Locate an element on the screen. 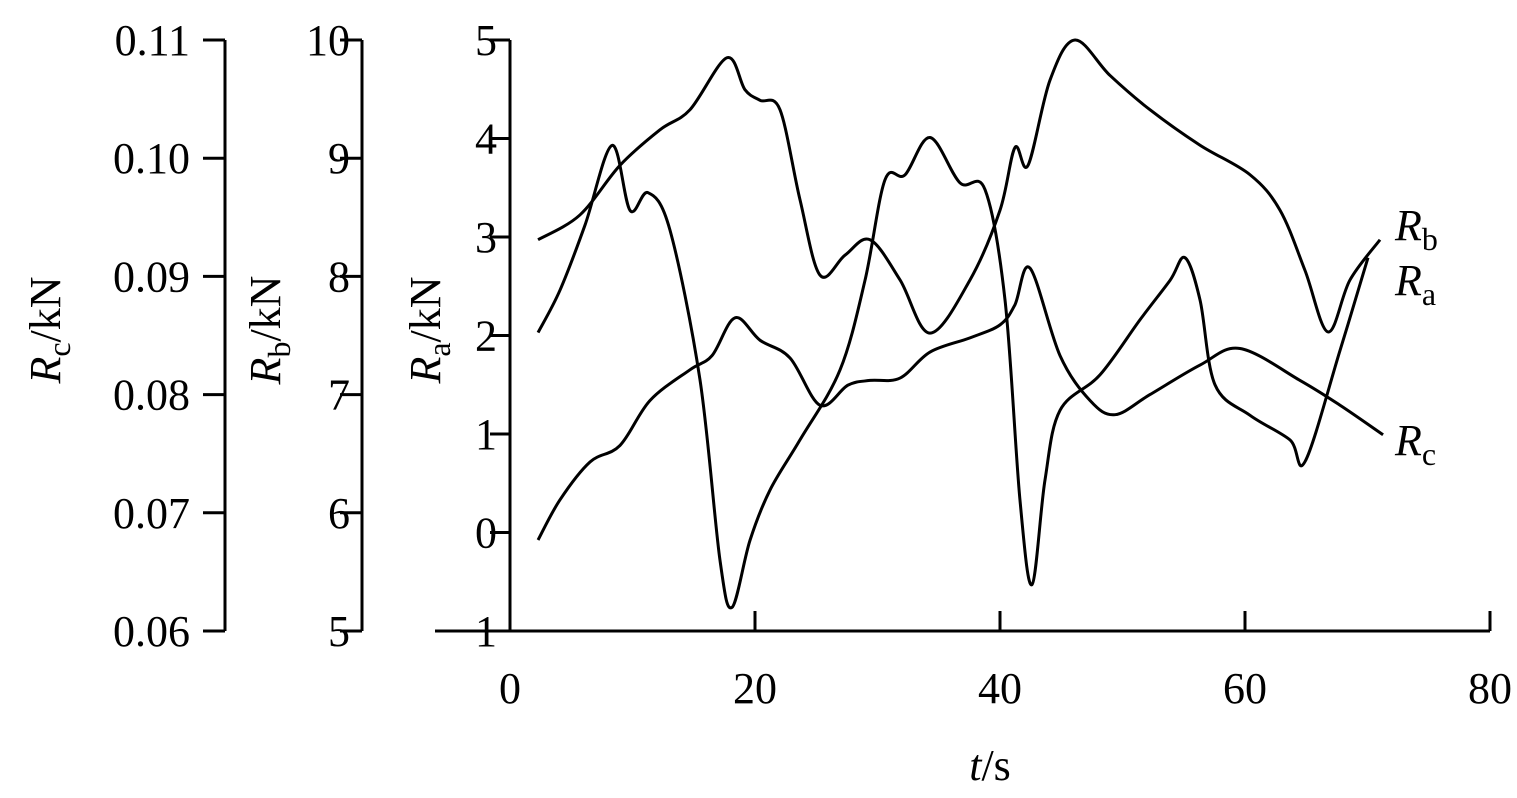 This screenshot has width=1517, height=798. x-label-symbol: t is located at coordinates (976, 765).